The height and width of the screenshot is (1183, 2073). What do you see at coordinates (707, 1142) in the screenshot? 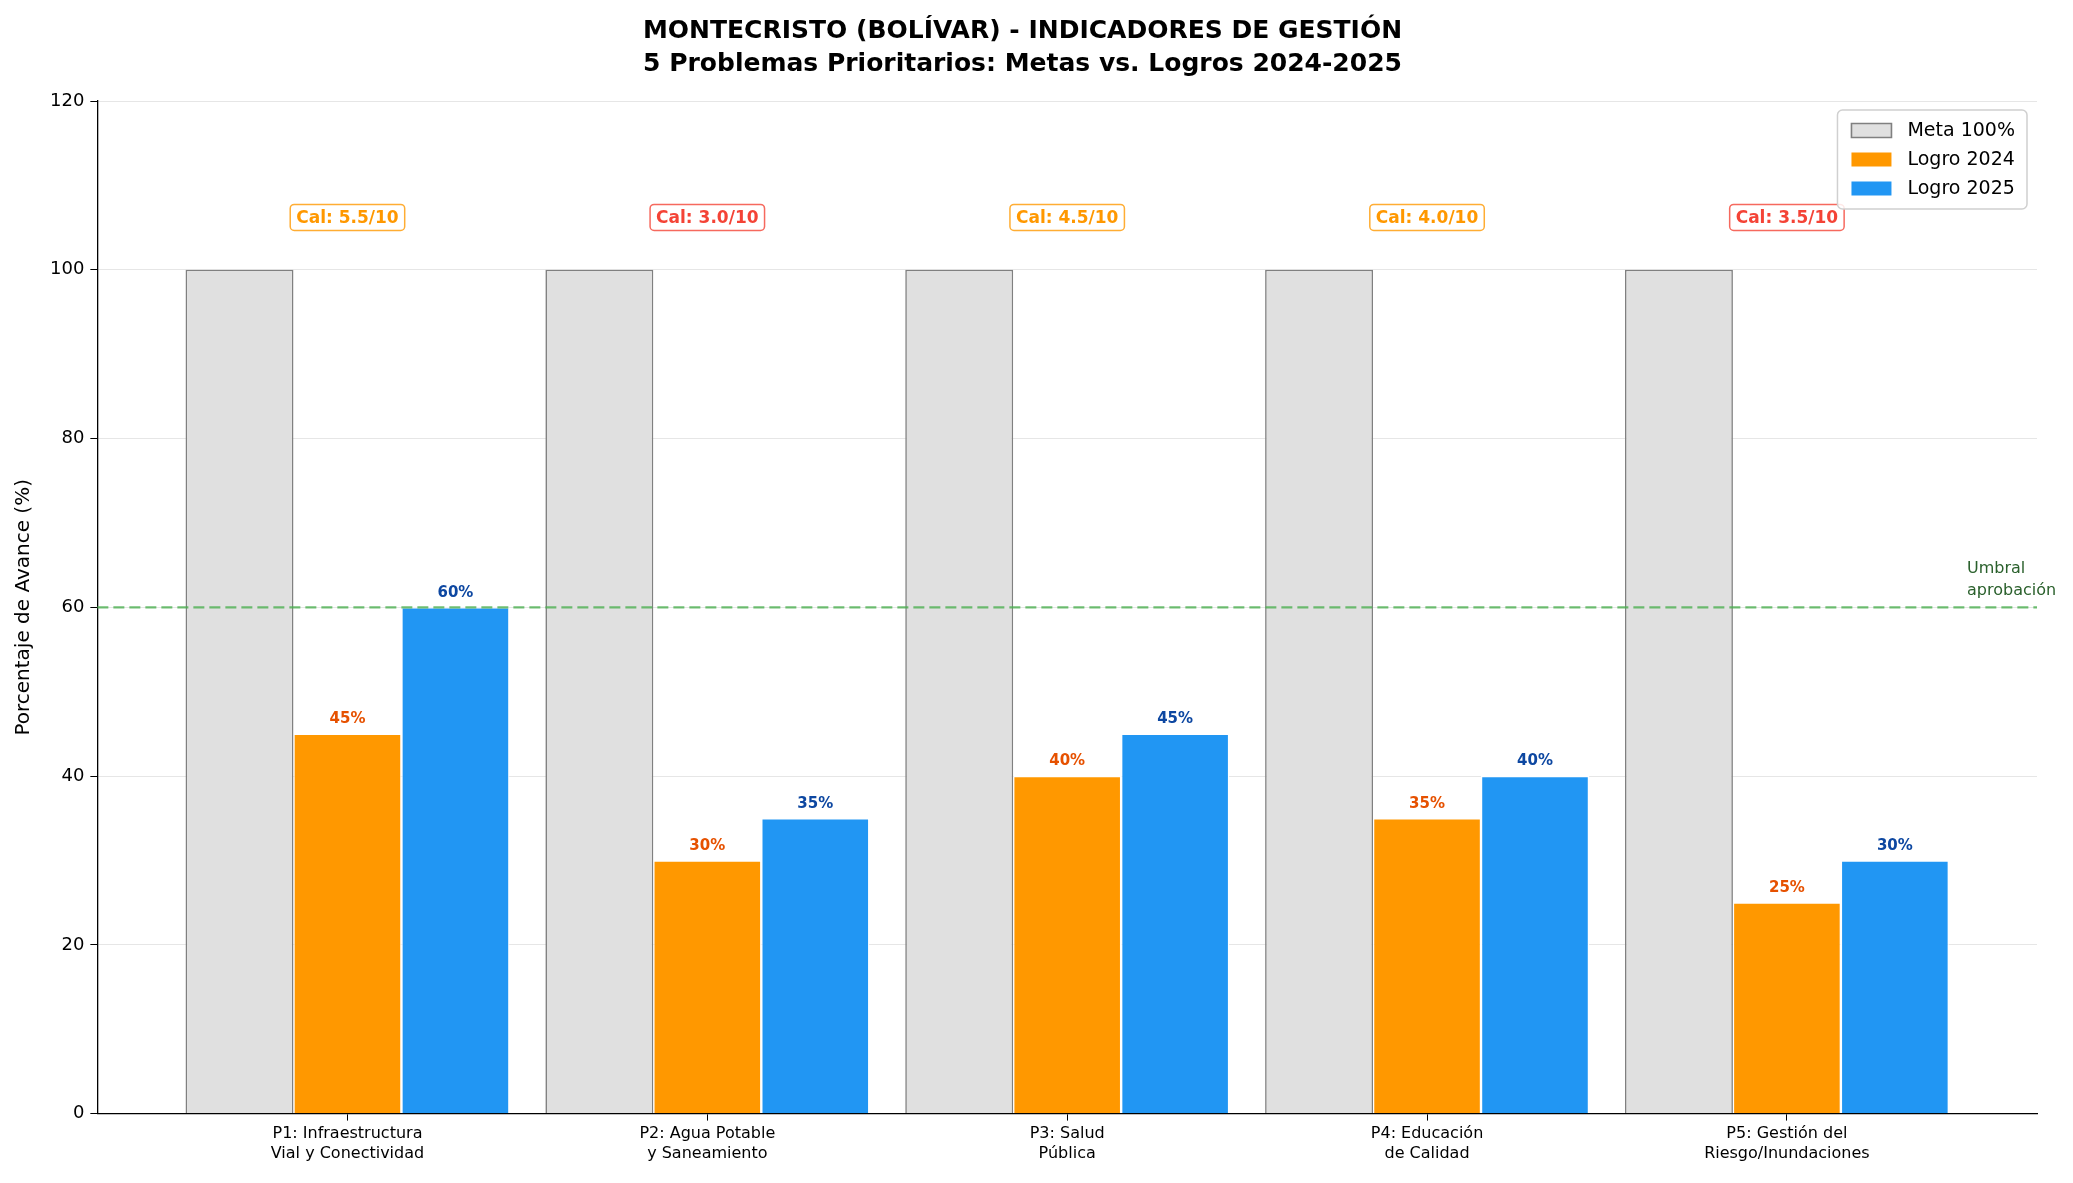
I see `x-tick-label: P2: Agua Potable y Saneamiento` at bounding box center [707, 1142].